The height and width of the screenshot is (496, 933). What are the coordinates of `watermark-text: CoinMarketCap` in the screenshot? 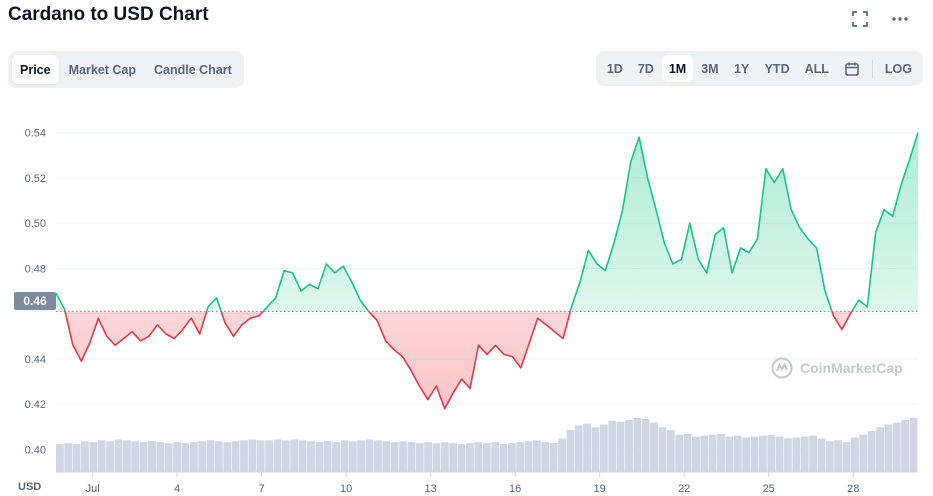 It's located at (851, 368).